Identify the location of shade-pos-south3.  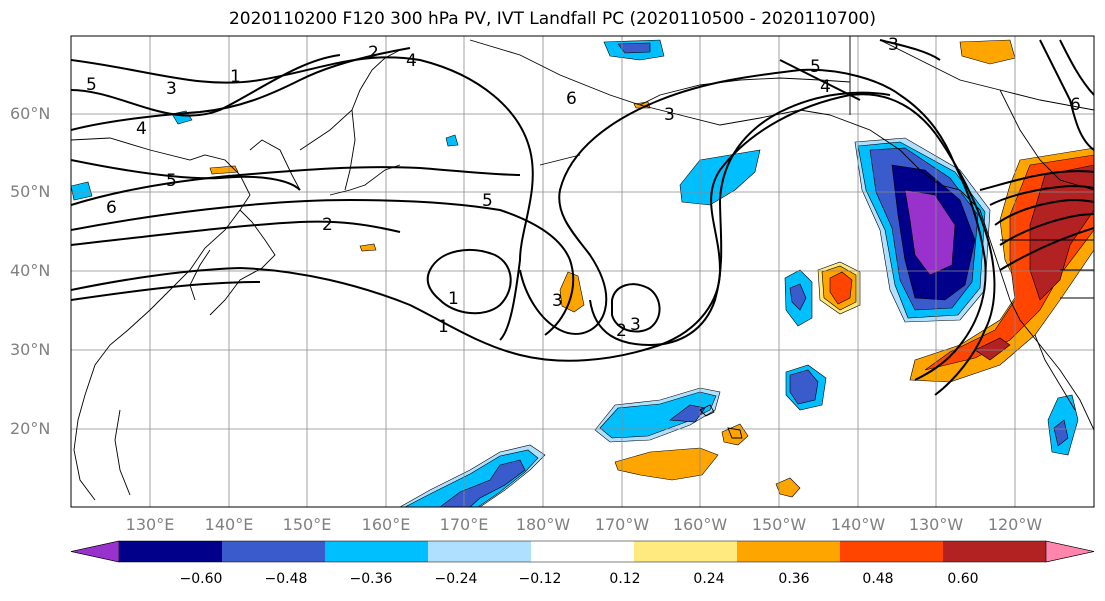
(788, 487).